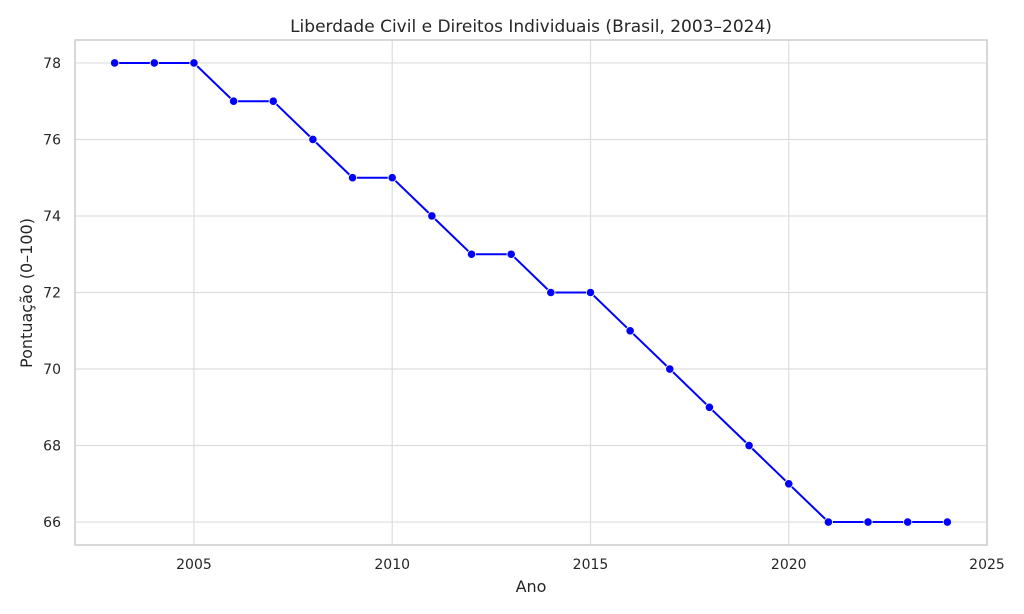 The width and height of the screenshot is (1024, 614). Describe the element at coordinates (52, 64) in the screenshot. I see `y-tick-label: 78` at that location.